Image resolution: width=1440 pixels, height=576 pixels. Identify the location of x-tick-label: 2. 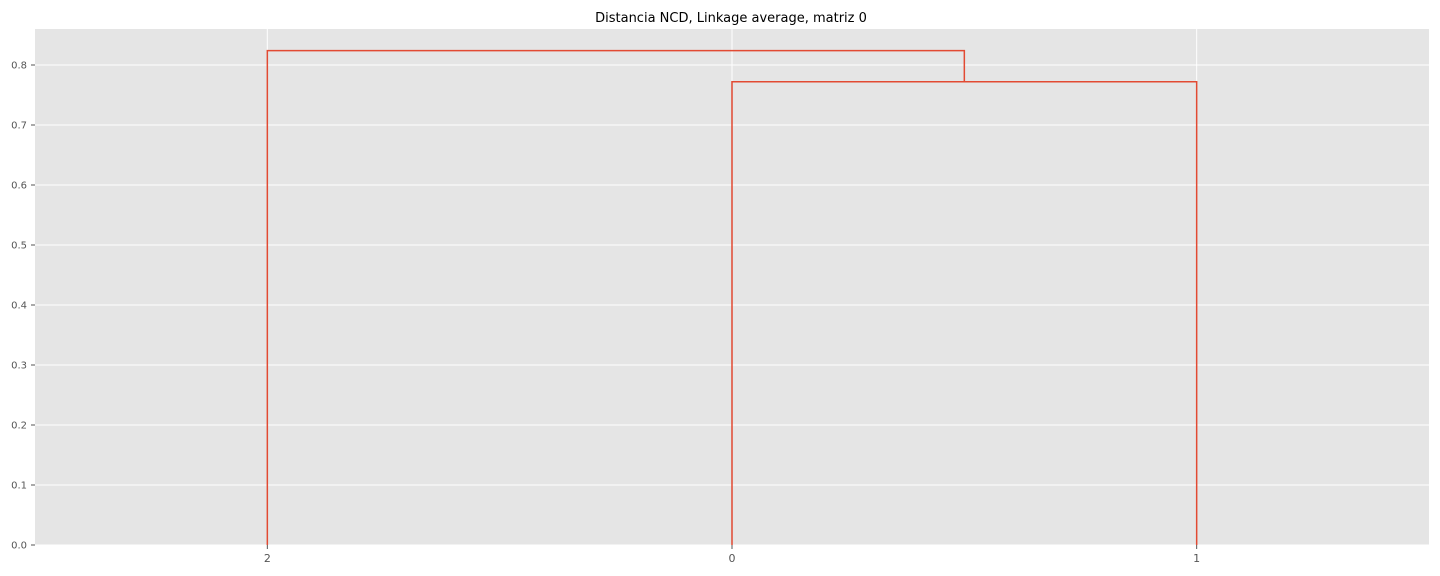
(267, 558).